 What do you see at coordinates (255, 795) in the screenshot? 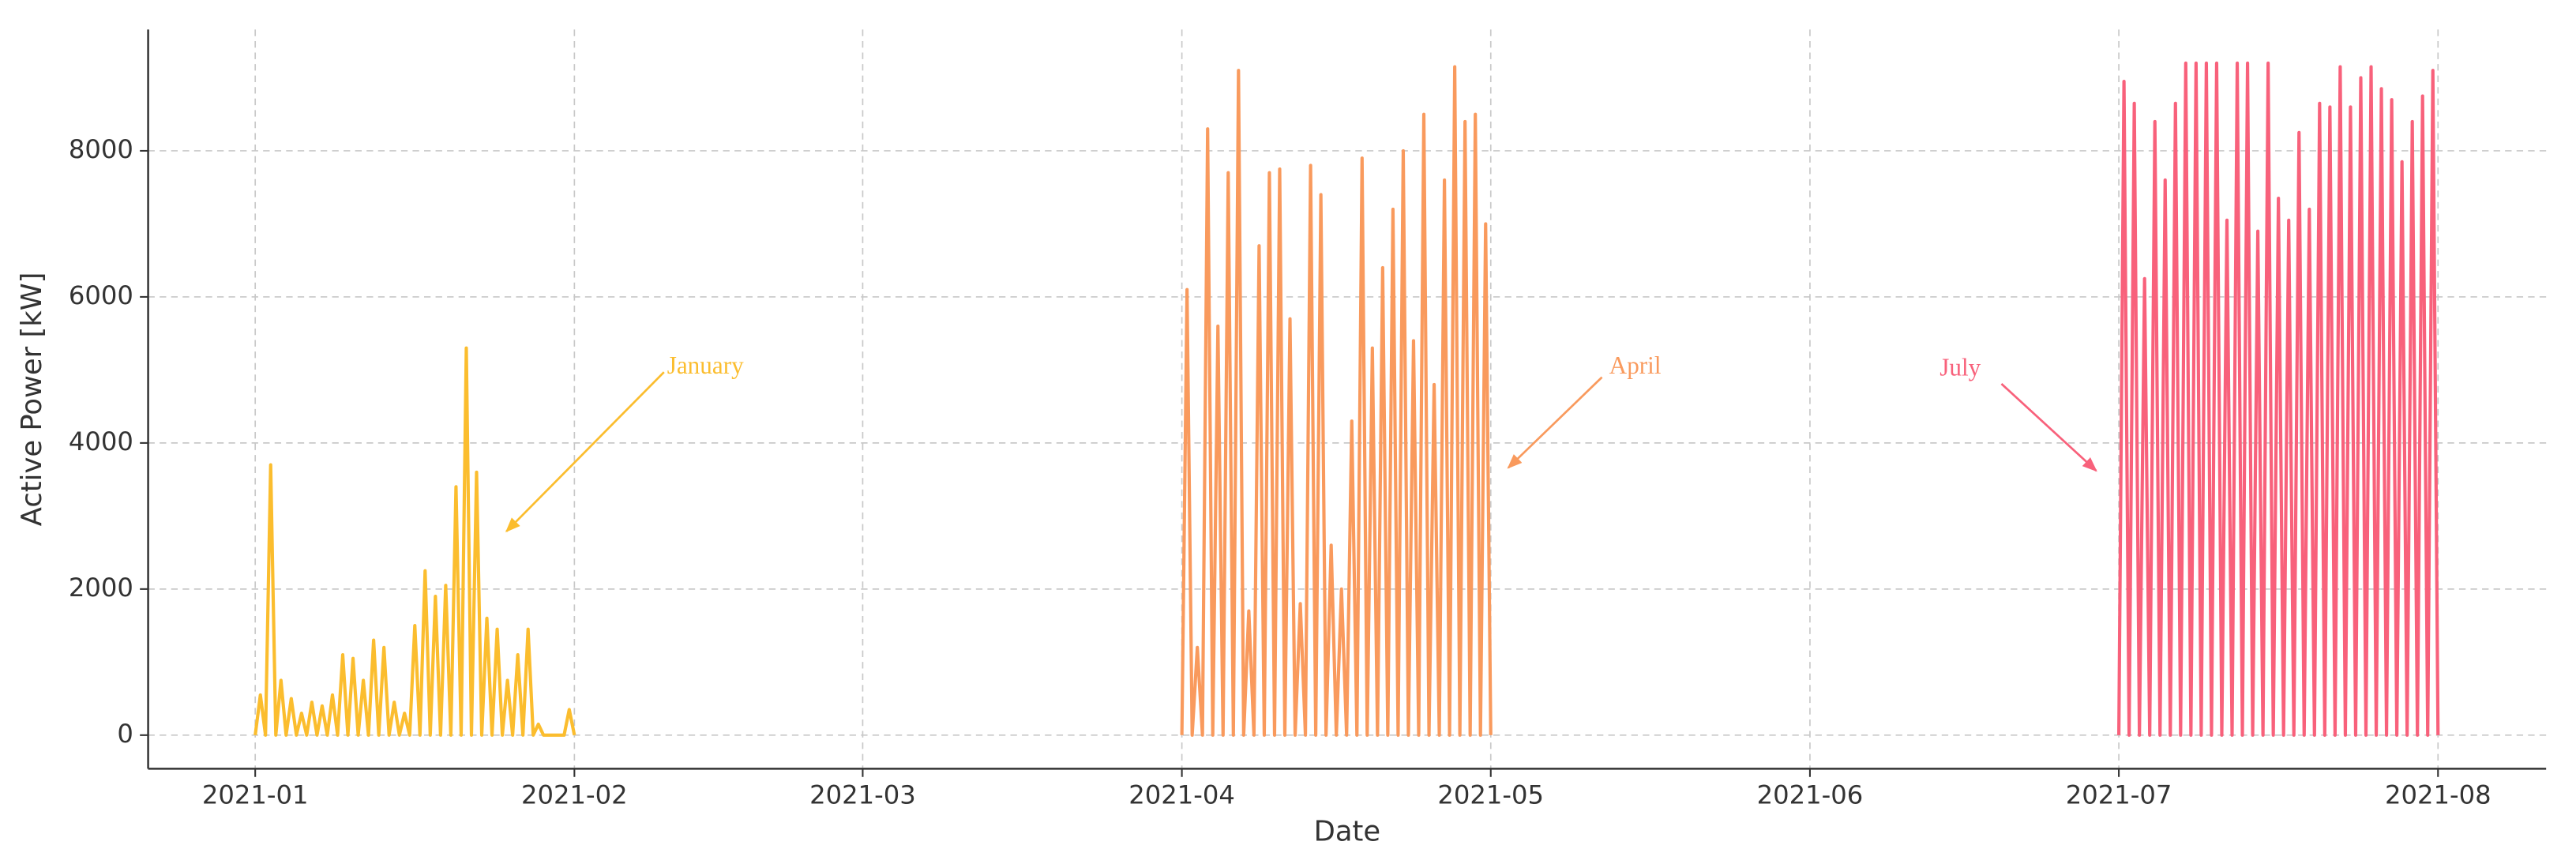
I see `x-tick-label: 2021-01` at bounding box center [255, 795].